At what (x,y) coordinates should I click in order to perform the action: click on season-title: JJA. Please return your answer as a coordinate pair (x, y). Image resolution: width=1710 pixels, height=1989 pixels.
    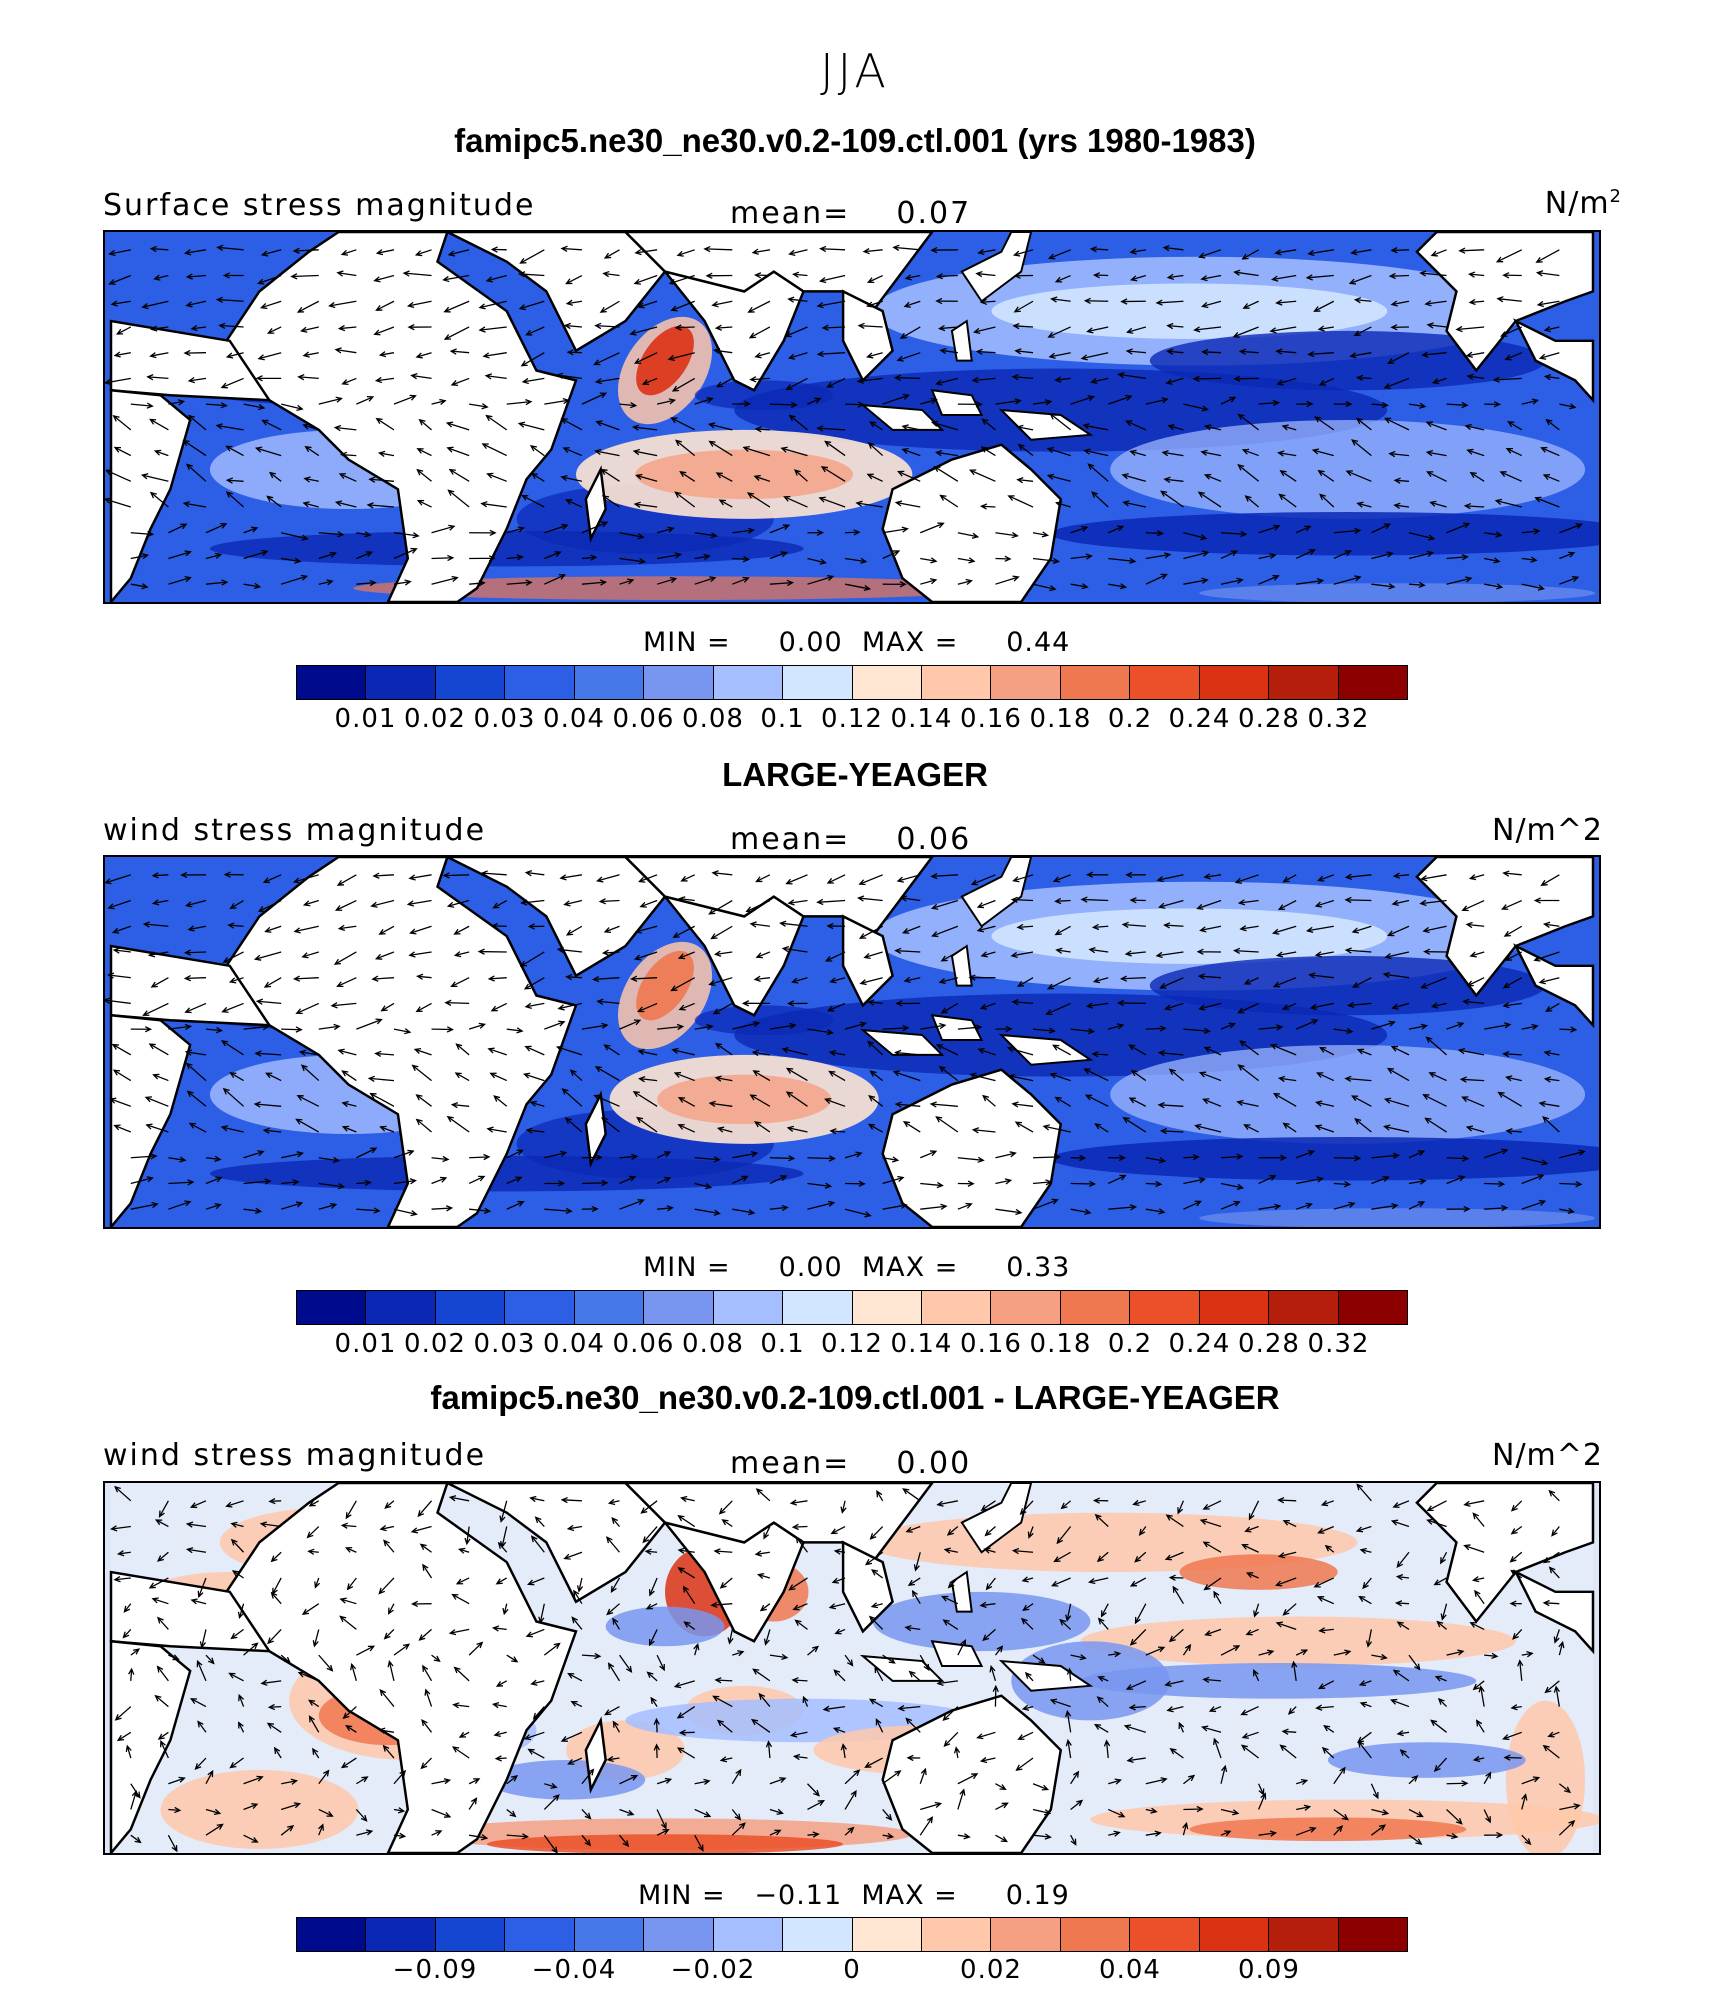
    Looking at the image, I should click on (855, 71).